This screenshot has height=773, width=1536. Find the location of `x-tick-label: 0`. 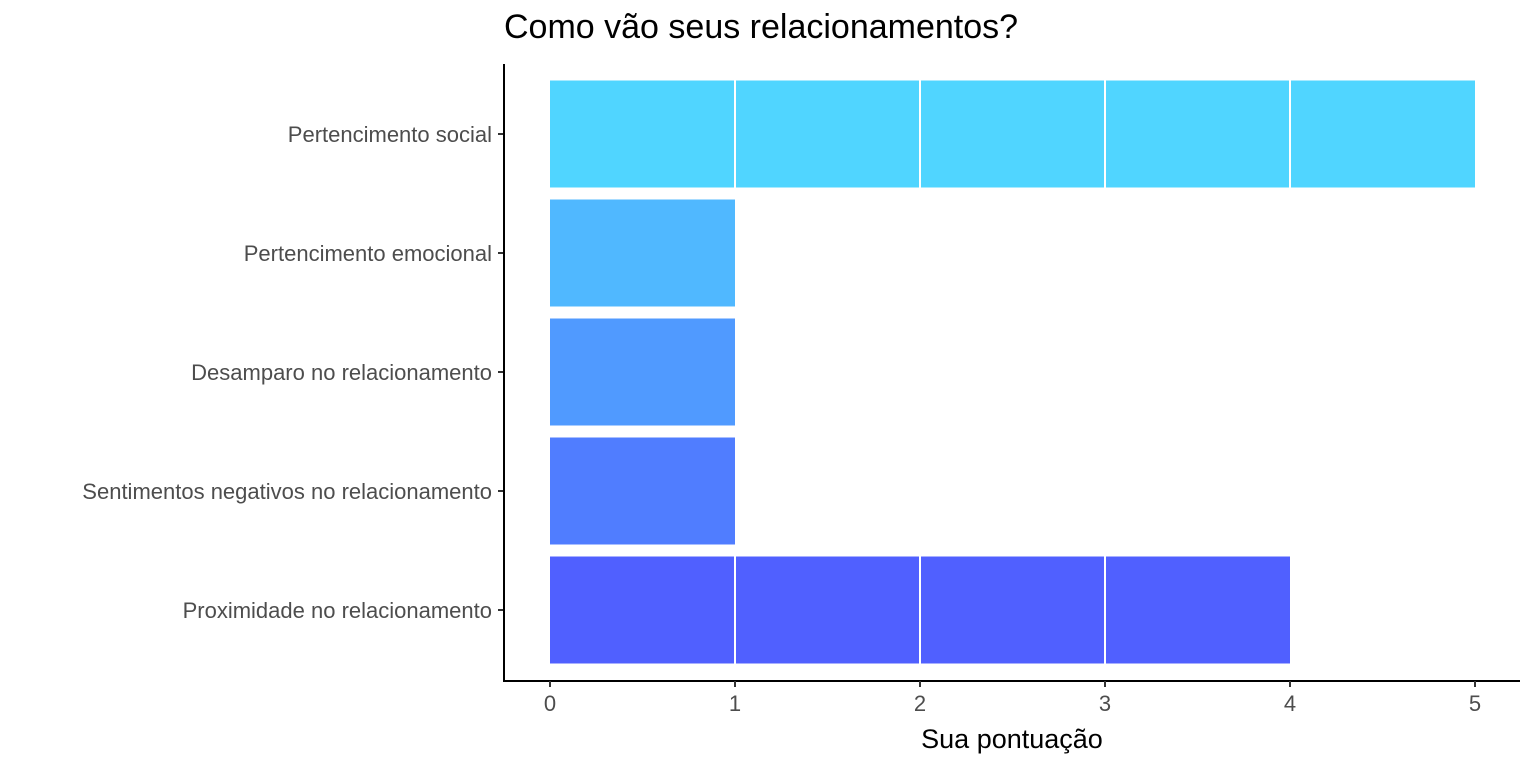

x-tick-label: 0 is located at coordinates (550, 703).